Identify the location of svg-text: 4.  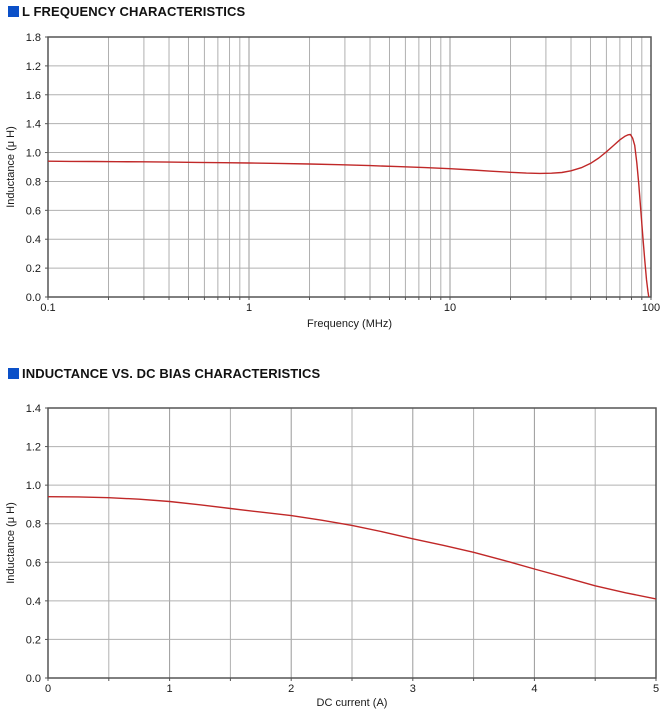
(534, 689).